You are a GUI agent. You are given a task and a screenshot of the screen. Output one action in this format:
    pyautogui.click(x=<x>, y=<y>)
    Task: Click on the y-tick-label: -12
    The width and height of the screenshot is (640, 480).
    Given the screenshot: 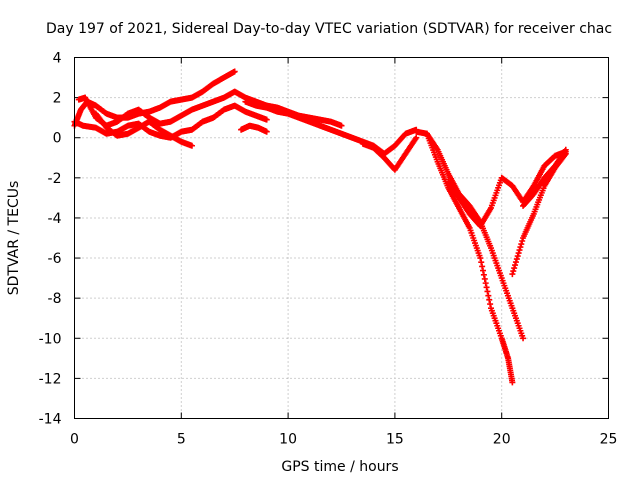 What is the action you would take?
    pyautogui.click(x=50, y=379)
    